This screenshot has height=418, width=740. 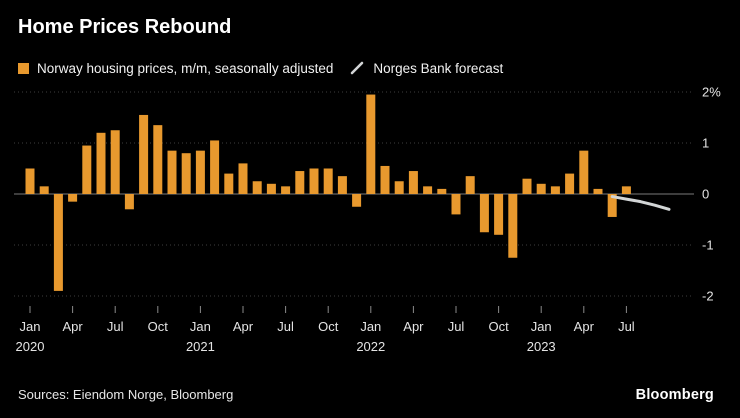 I want to click on y-axis-label: -1, so click(x=708, y=245).